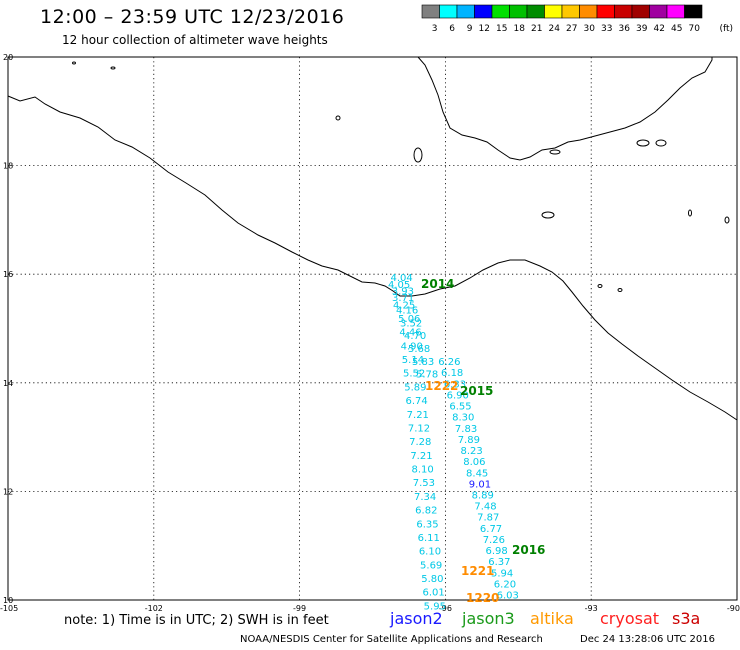 The width and height of the screenshot is (740, 650). Describe the element at coordinates (483, 496) in the screenshot. I see `swh-value: 8.89` at that location.